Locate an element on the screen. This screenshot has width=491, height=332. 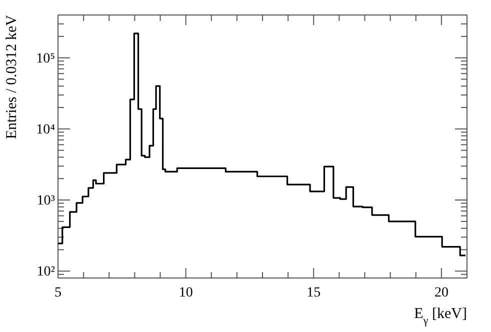
x-tick-label: 10 is located at coordinates (185, 292).